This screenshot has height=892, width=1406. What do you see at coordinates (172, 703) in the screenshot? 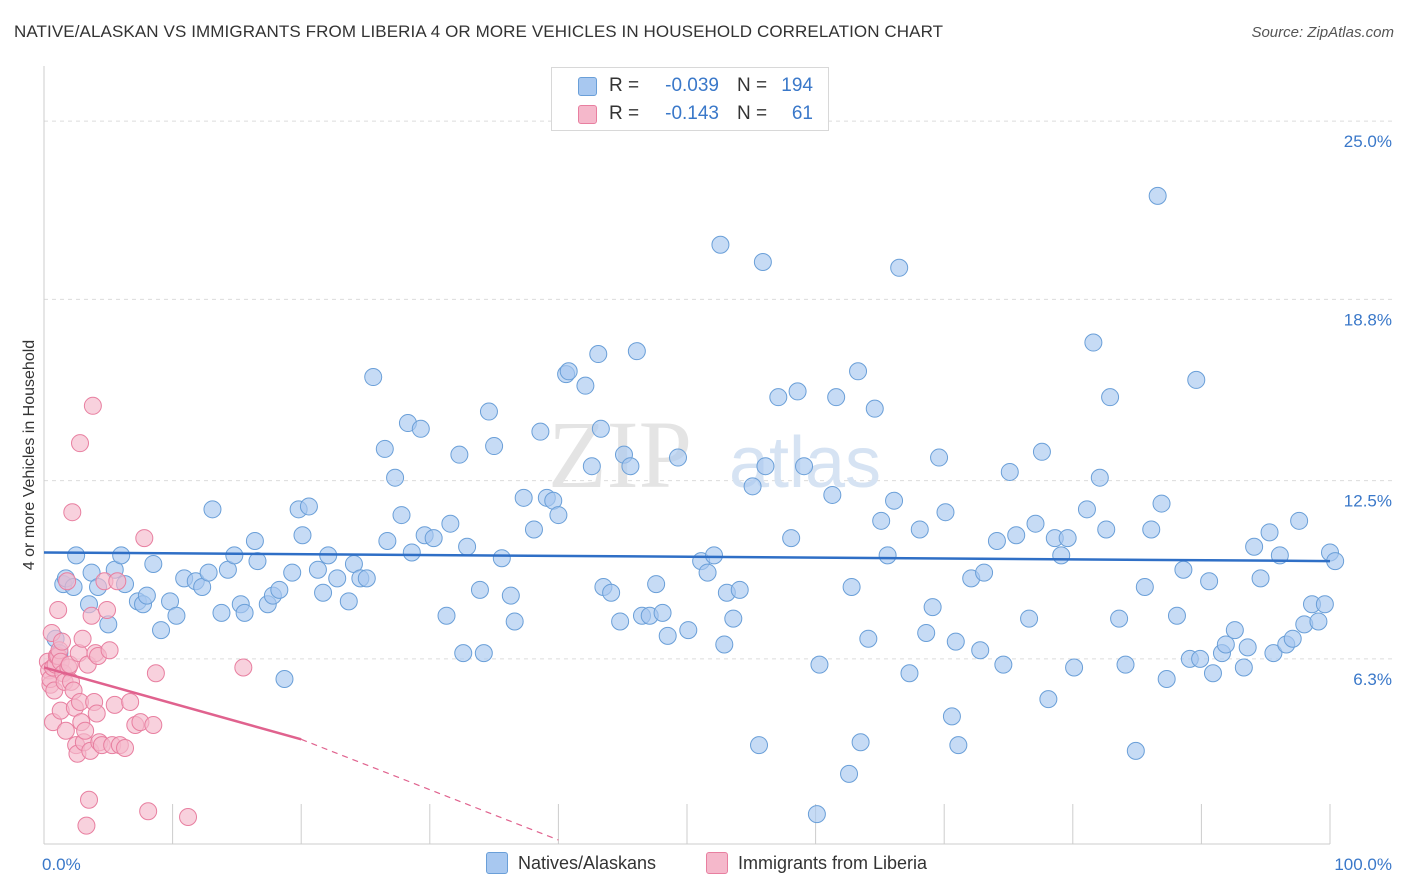
I see `liberia-trend-line` at bounding box center [172, 703].